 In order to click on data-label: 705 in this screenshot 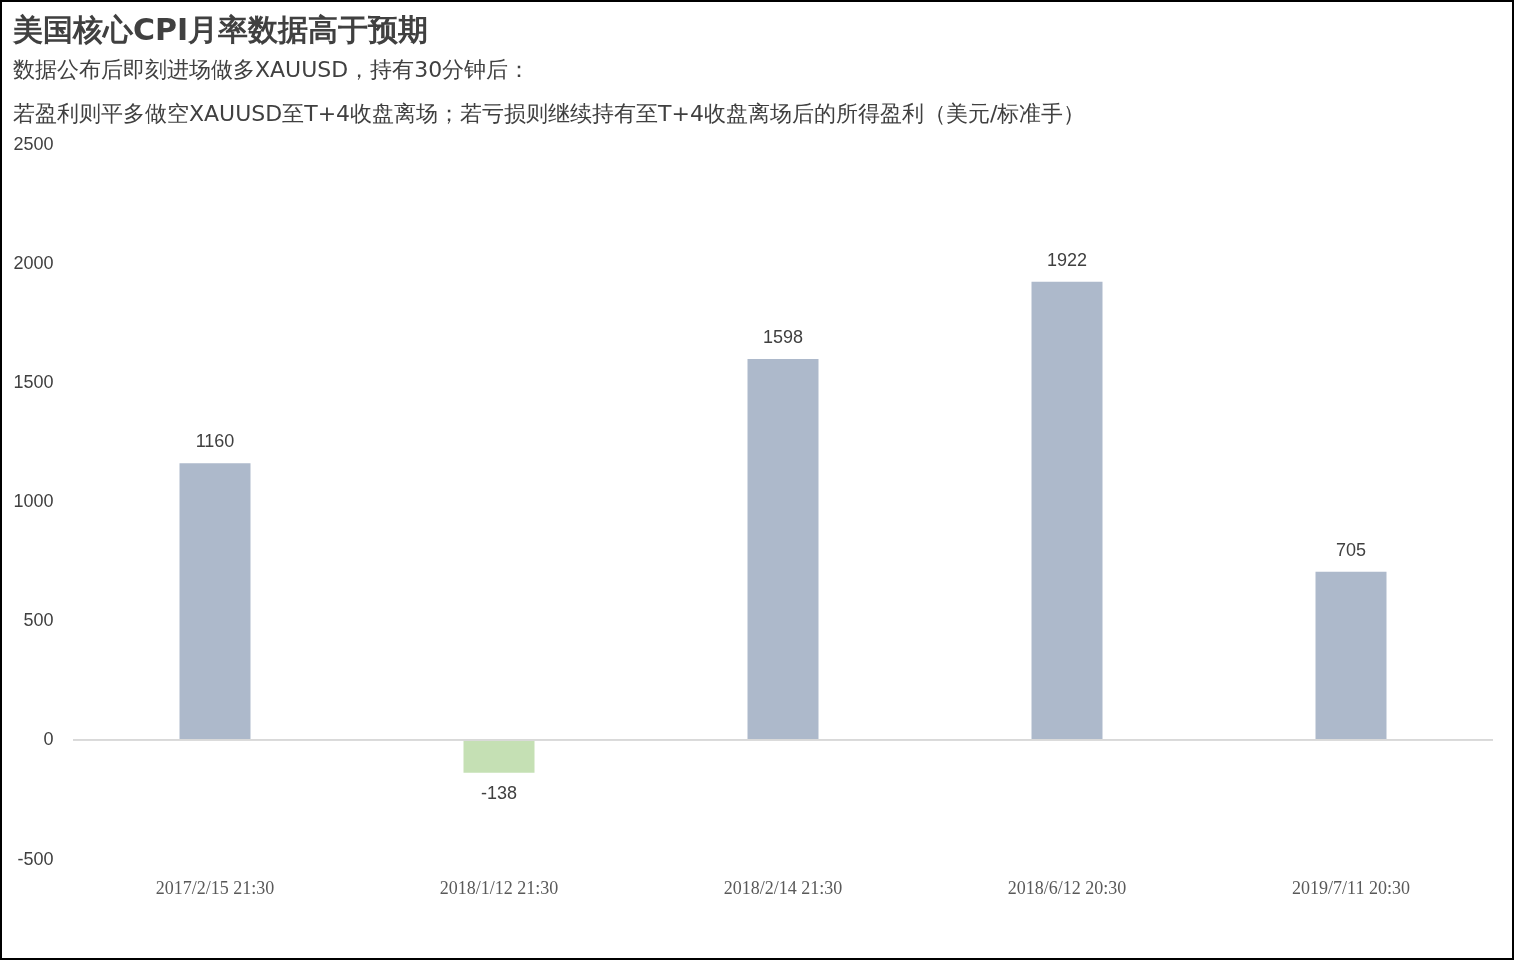, I will do `click(1351, 549)`.